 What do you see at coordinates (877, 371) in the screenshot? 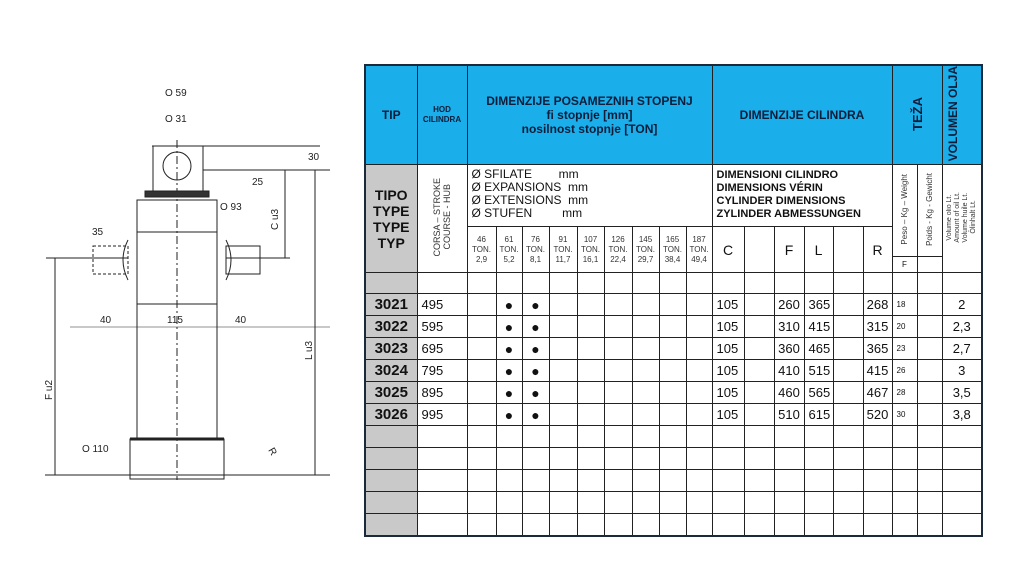
I see `cell-r: 415` at bounding box center [877, 371].